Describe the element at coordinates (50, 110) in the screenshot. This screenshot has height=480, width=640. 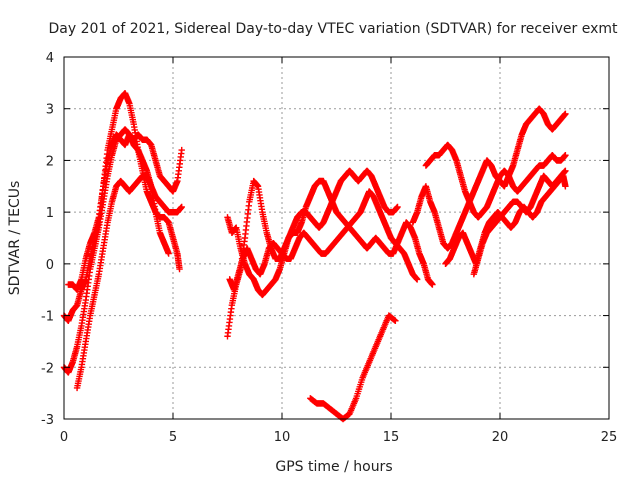
I see `y-tick-label: 3` at that location.